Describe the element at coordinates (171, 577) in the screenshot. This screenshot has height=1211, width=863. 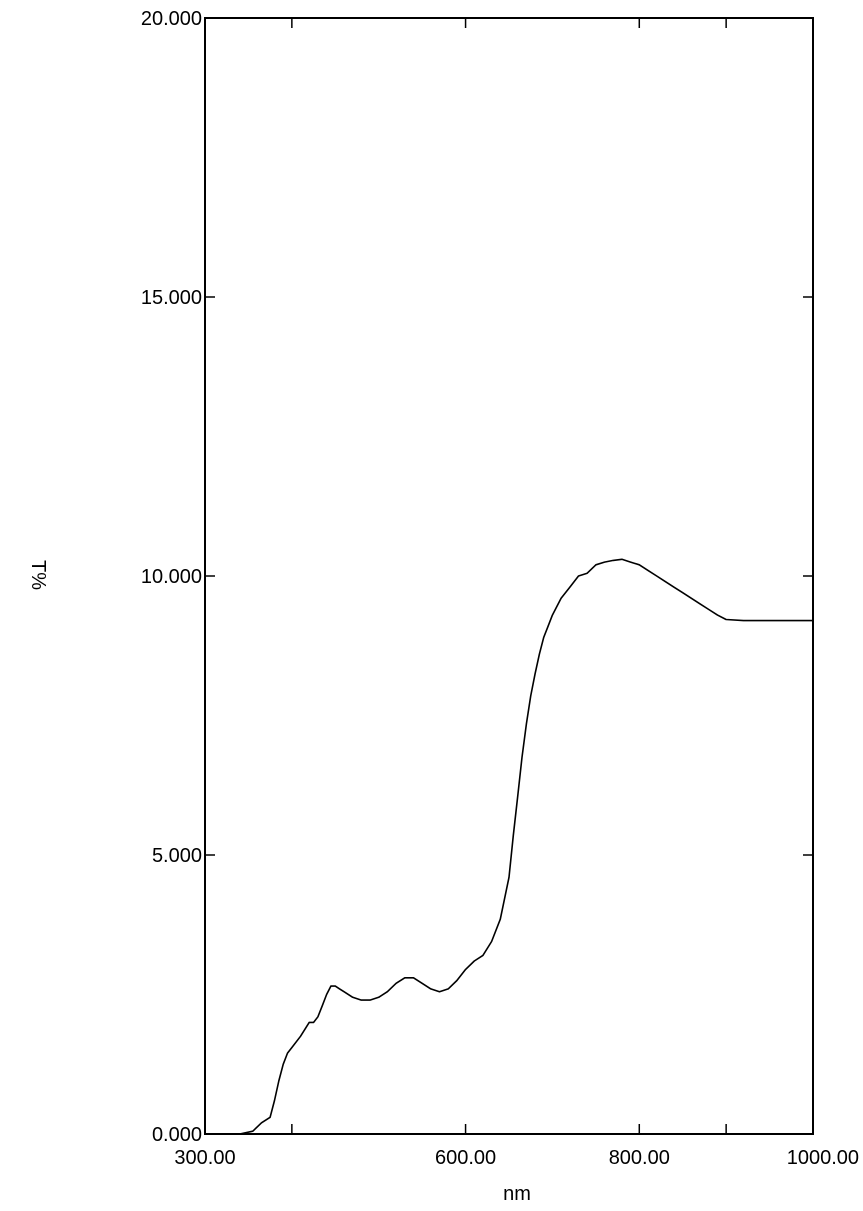
I see `y-tick-label: 10.000` at that location.